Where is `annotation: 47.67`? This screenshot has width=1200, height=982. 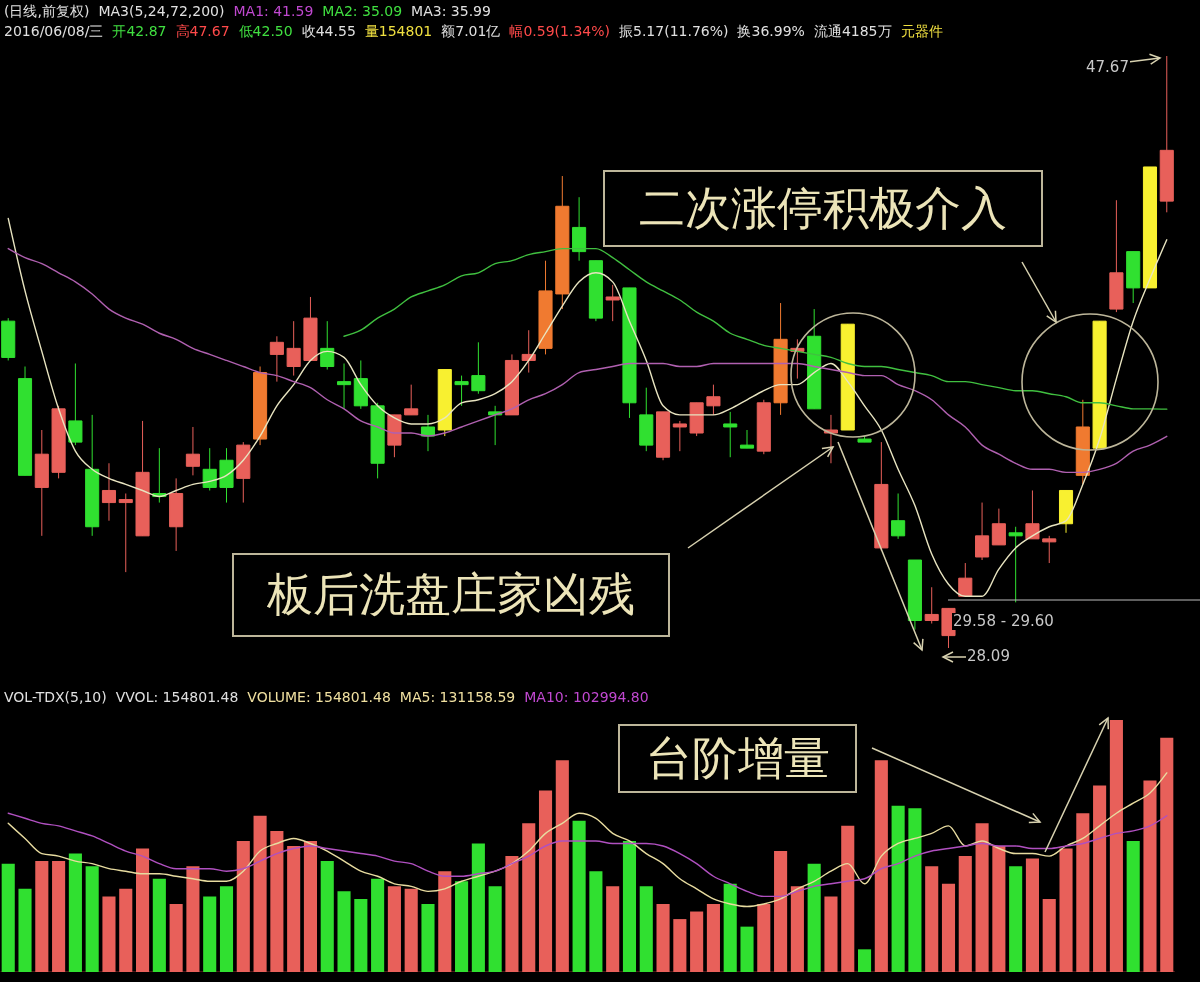
annotation: 47.67 is located at coordinates (1107, 67).